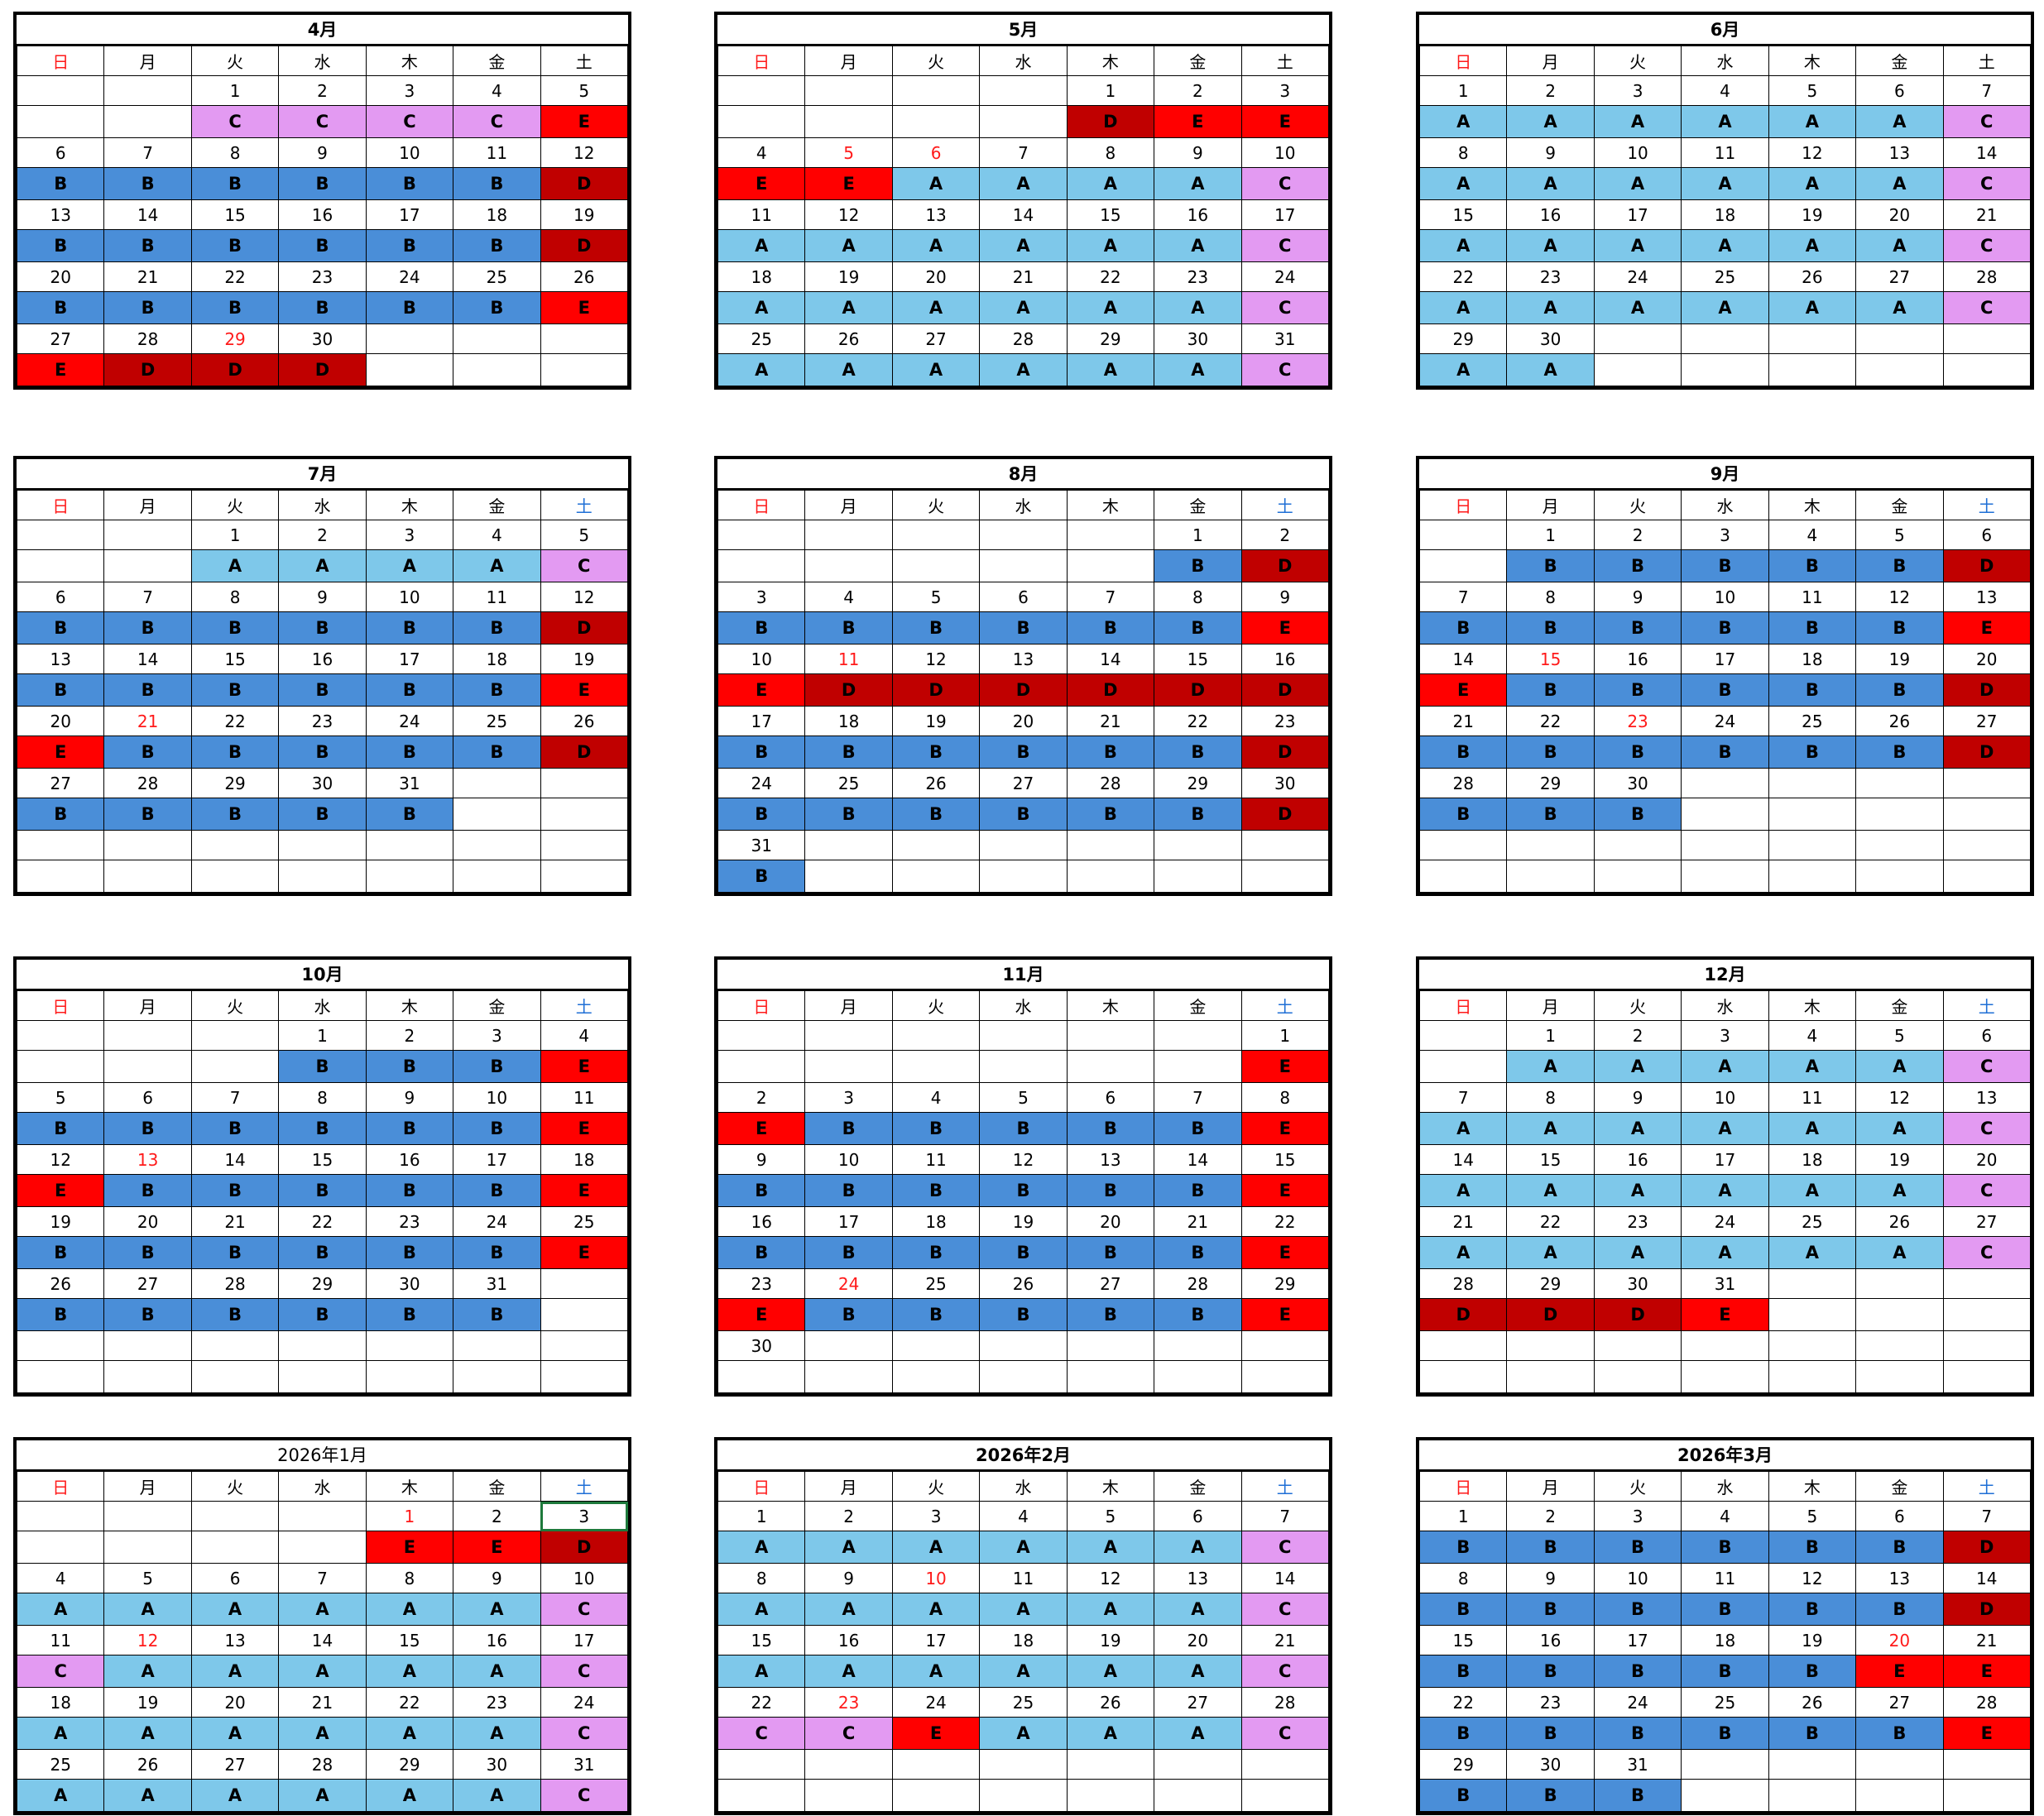 The image size is (2044, 1816). Describe the element at coordinates (1987, 1609) in the screenshot. I see `shift-code-cell: D` at that location.